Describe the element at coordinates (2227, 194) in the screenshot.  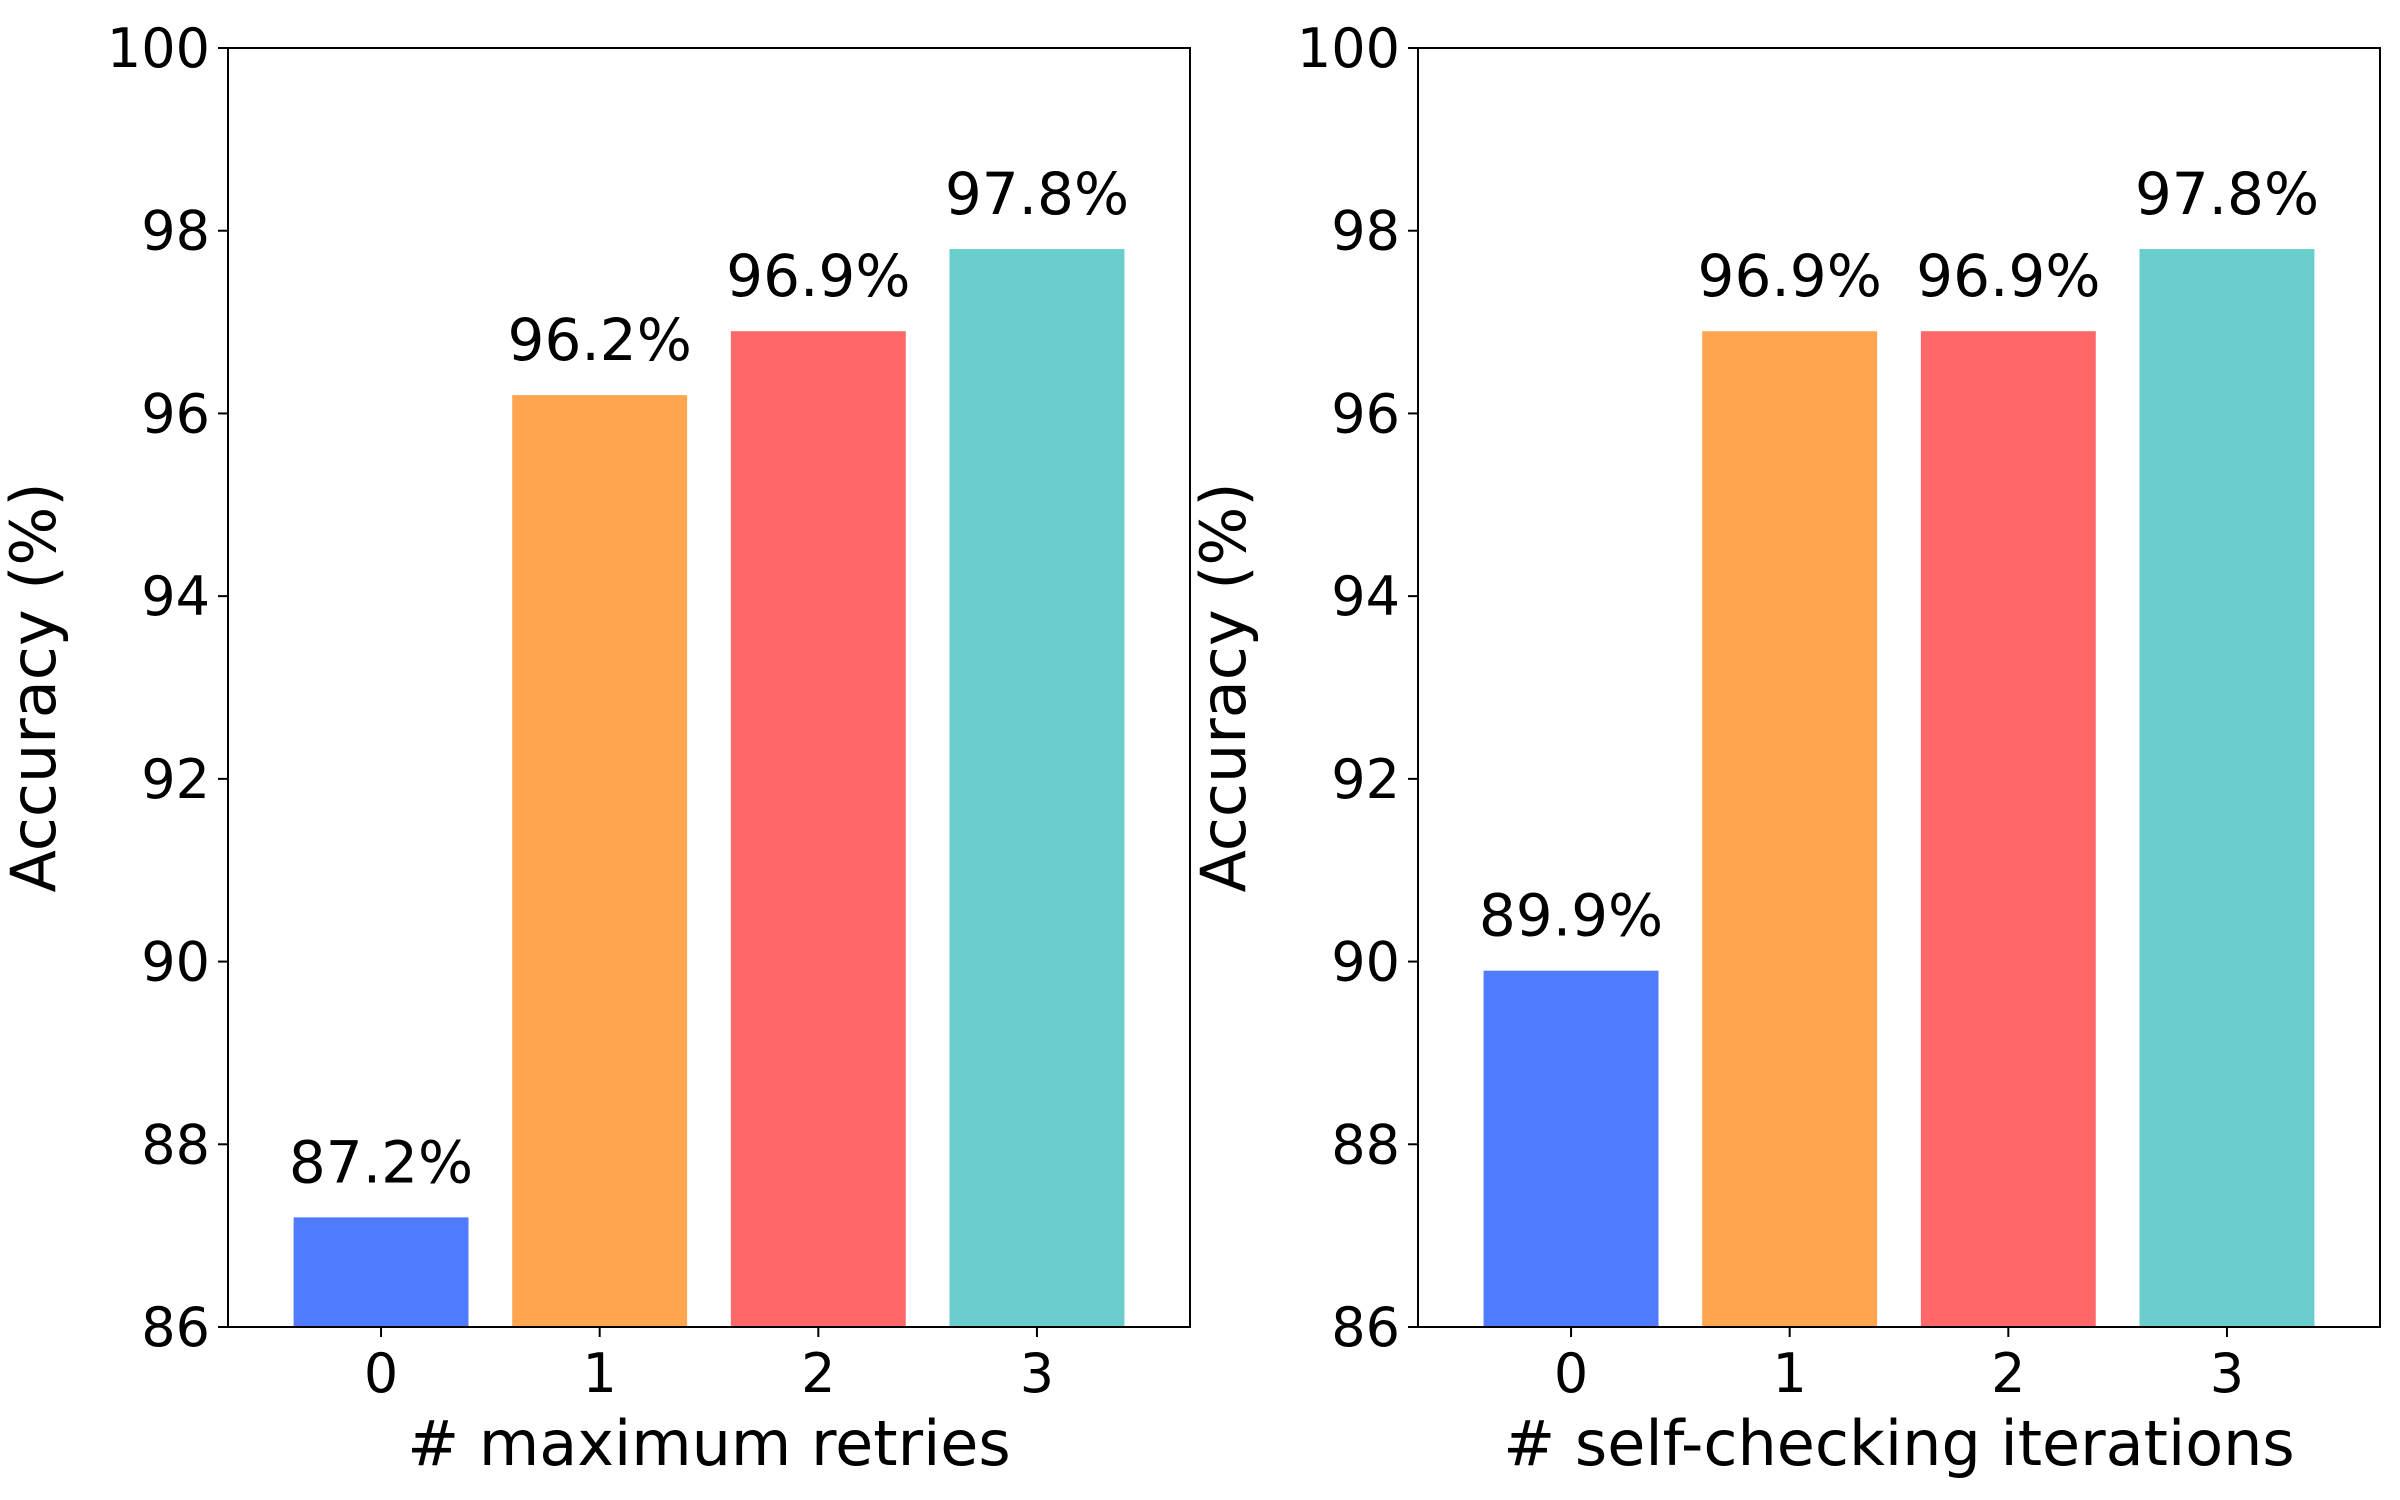
I see `right-bar-label-3: 97.8%` at that location.